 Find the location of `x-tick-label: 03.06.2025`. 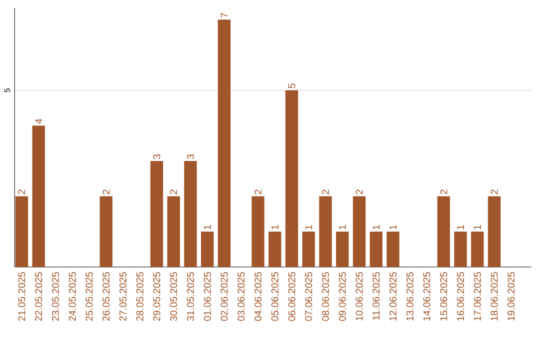

x-tick-label: 03.06.2025 is located at coordinates (241, 296).